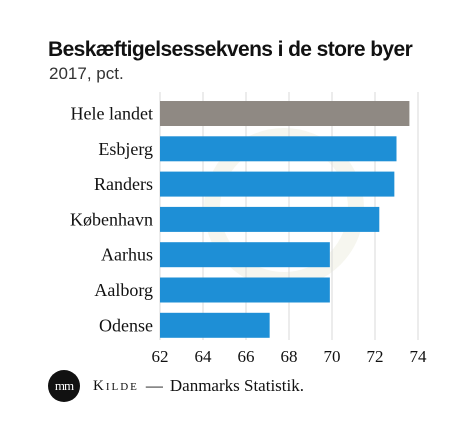 The image size is (474, 444). Describe the element at coordinates (127, 255) in the screenshot. I see `category-label: Aarhus` at that location.